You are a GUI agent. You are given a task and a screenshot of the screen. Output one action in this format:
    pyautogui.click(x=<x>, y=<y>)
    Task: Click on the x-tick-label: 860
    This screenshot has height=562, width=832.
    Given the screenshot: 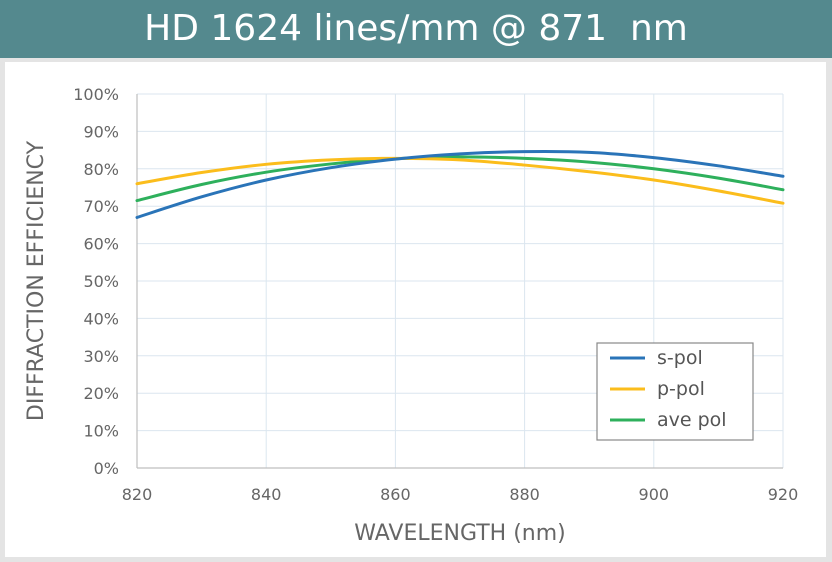 What is the action you would take?
    pyautogui.click(x=395, y=494)
    